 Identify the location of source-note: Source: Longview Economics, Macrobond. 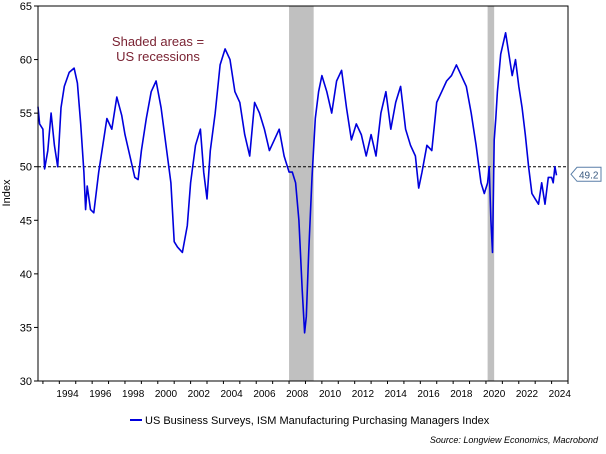
(514, 440).